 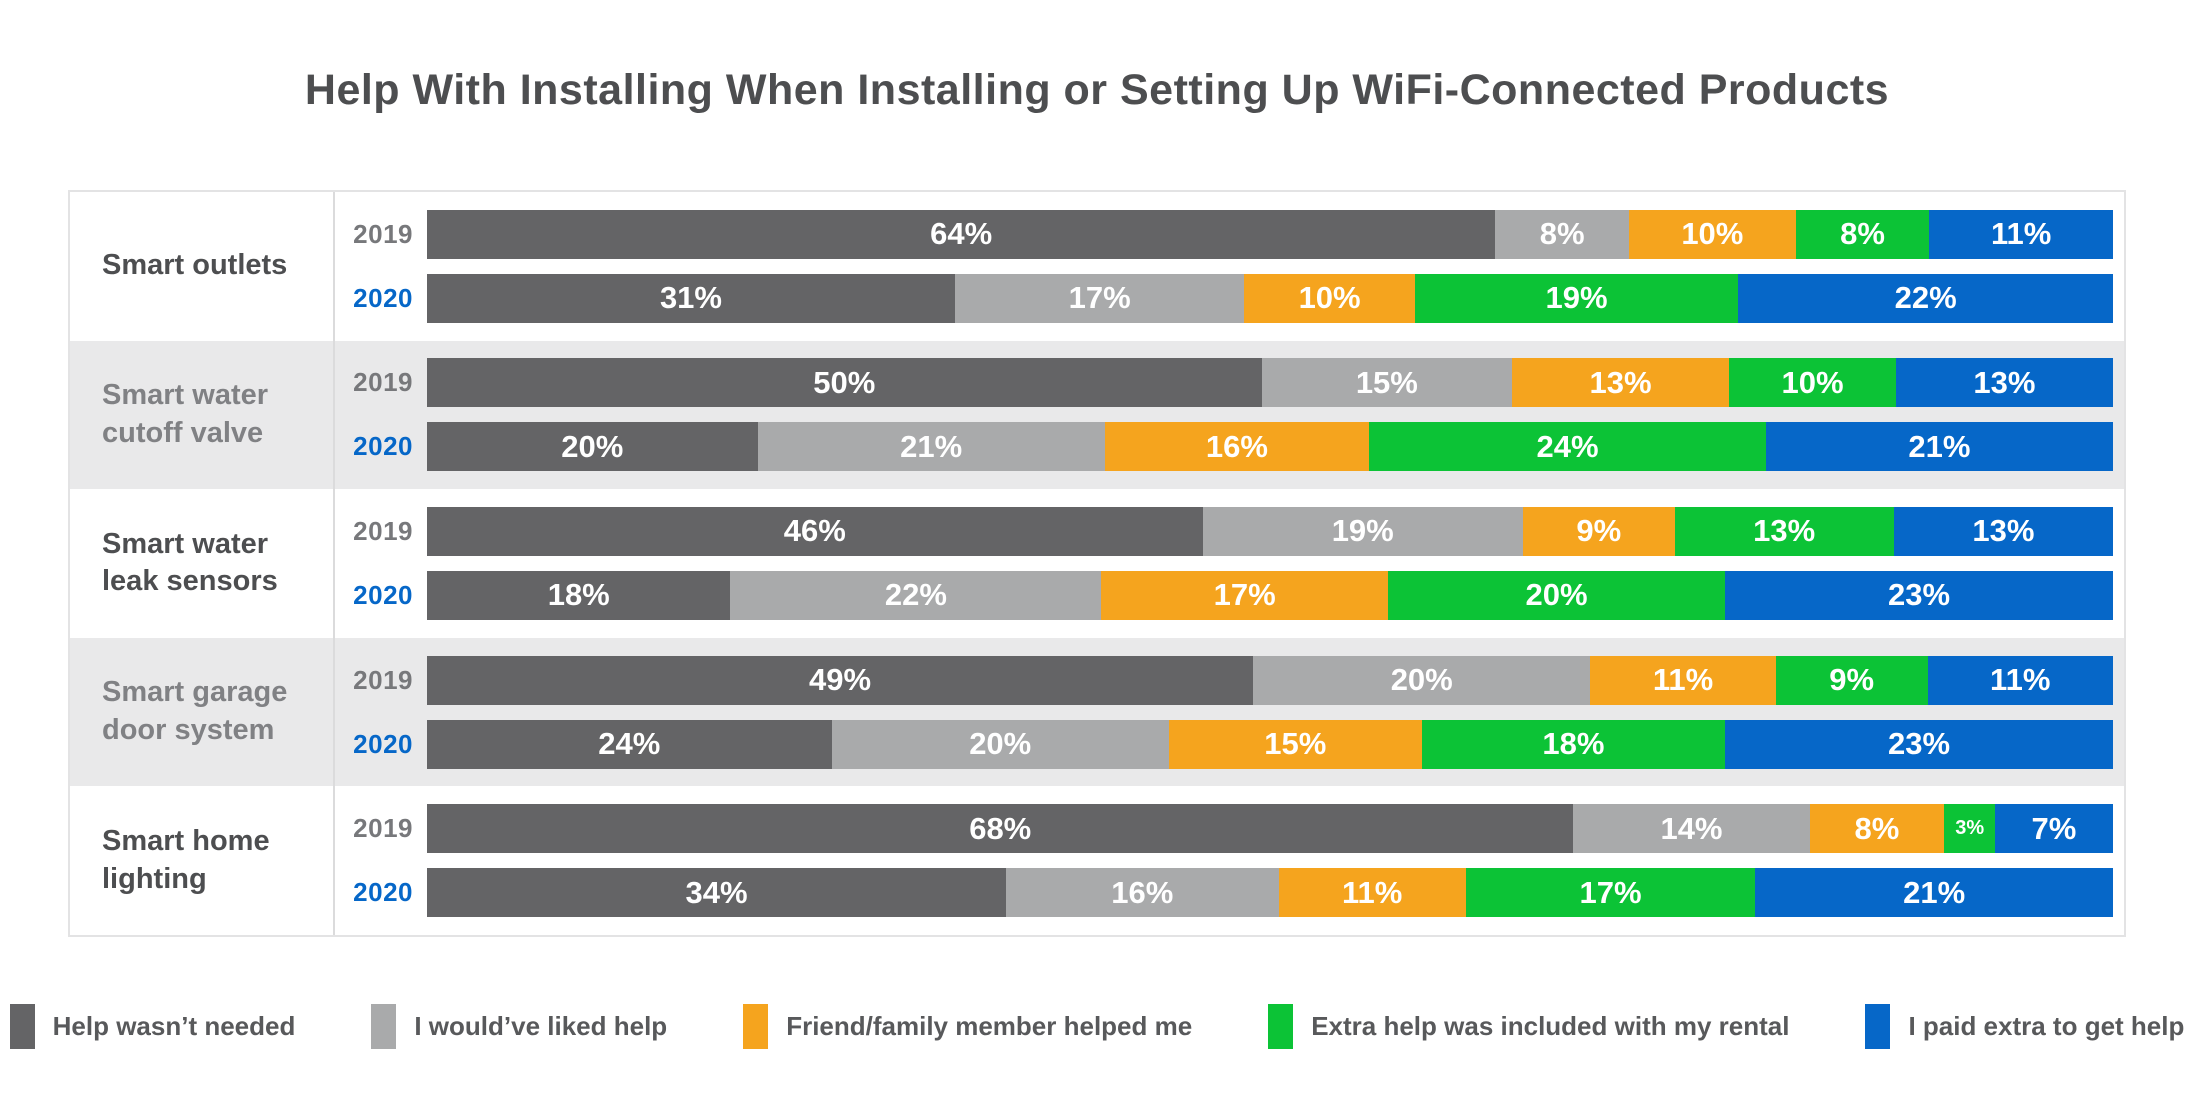 I want to click on bar-segment: 21%, so click(x=1939, y=447).